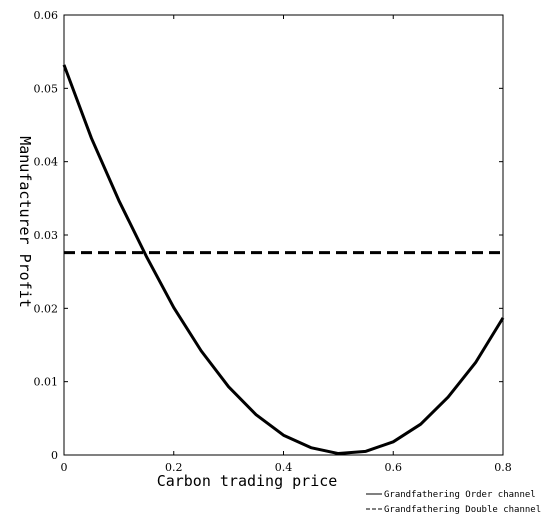 Image resolution: width=550 pixels, height=522 pixels. I want to click on y-tick-label: 0.03, so click(46, 235).